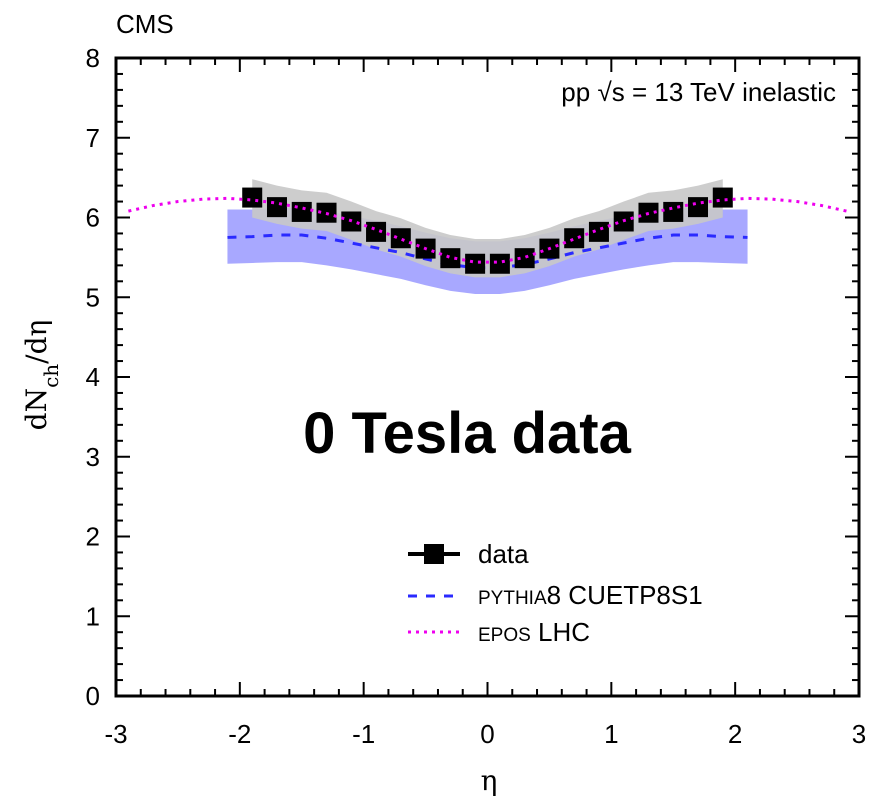  I want to click on model-curves, so click(487, 251).